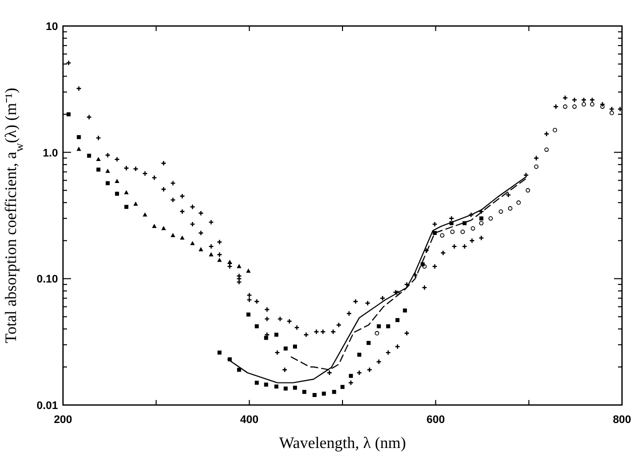  Describe the element at coordinates (63, 420) in the screenshot. I see `x-tick-label: 200` at that location.